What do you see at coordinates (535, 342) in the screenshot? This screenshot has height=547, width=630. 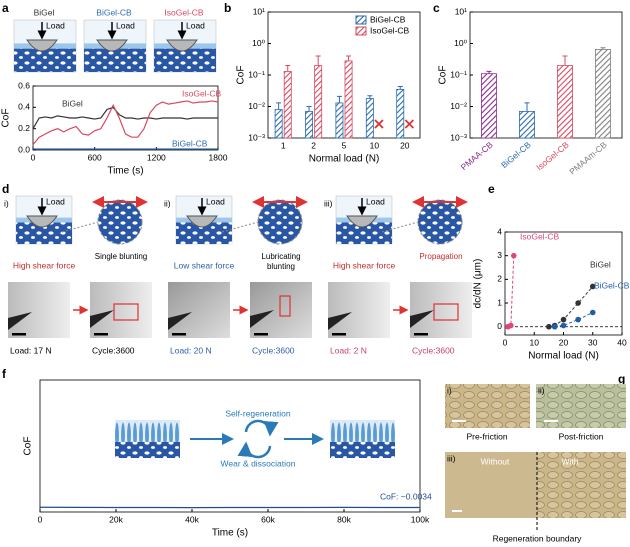 I see `x-tick-label: 10` at bounding box center [535, 342].